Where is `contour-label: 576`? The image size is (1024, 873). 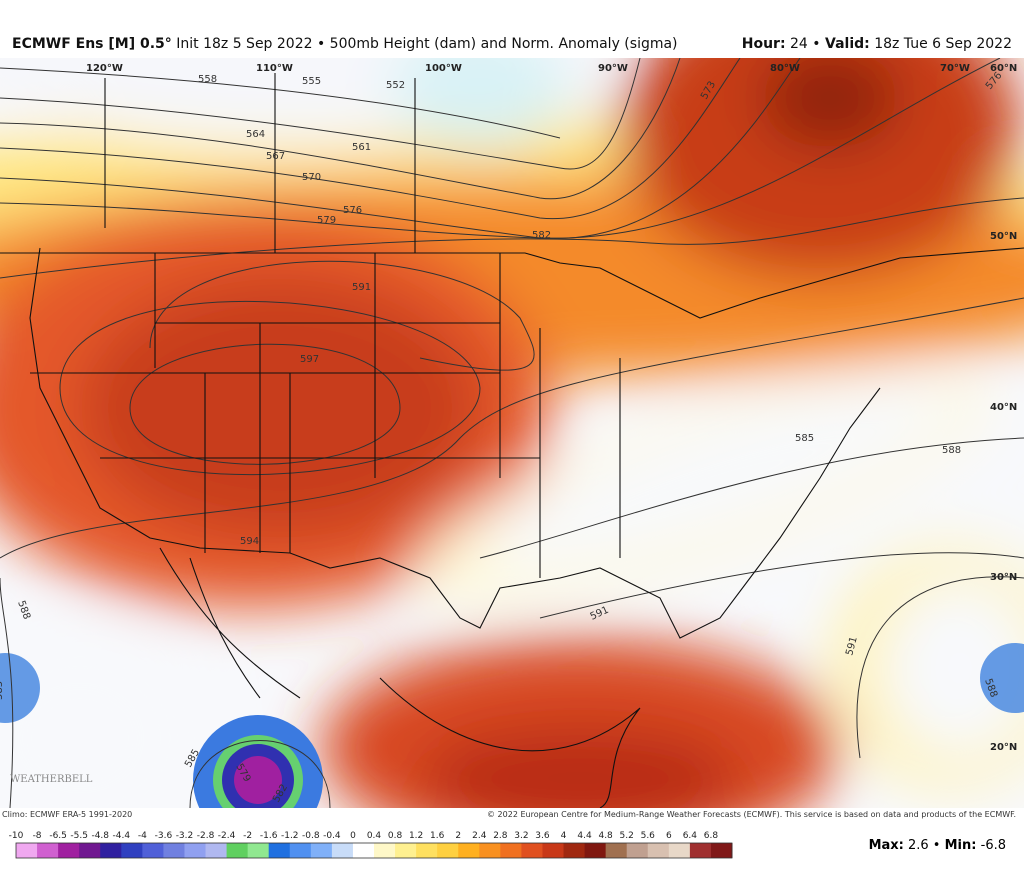 contour-label: 576 is located at coordinates (352, 210).